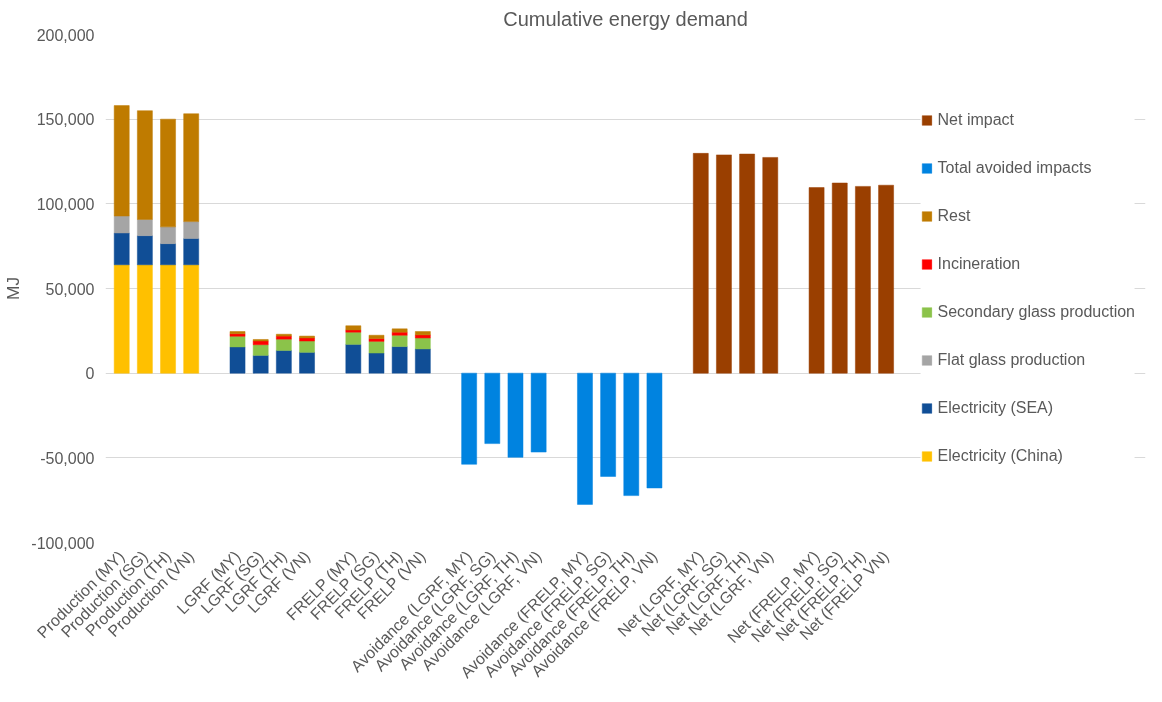 This screenshot has height=702, width=1162. What do you see at coordinates (65, 120) in the screenshot?
I see `y-tick-label: 150,000` at bounding box center [65, 120].